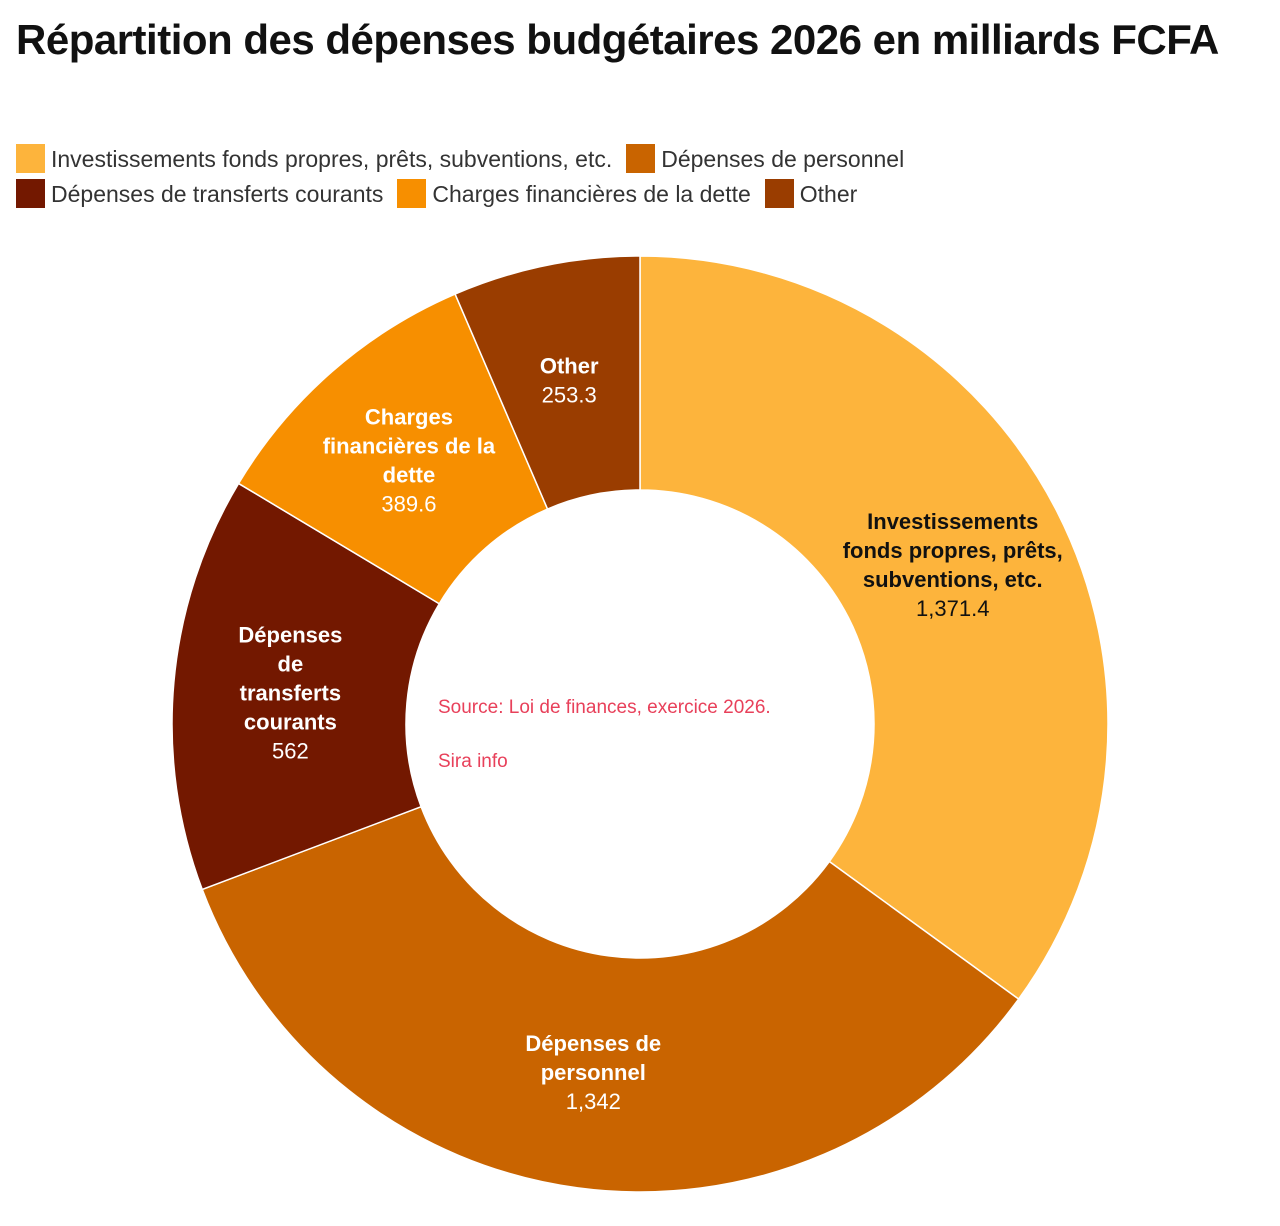 Image resolution: width=1280 pixels, height=1226 pixels. What do you see at coordinates (952, 608) in the screenshot?
I see `slice-value-label: 1,371.4` at bounding box center [952, 608].